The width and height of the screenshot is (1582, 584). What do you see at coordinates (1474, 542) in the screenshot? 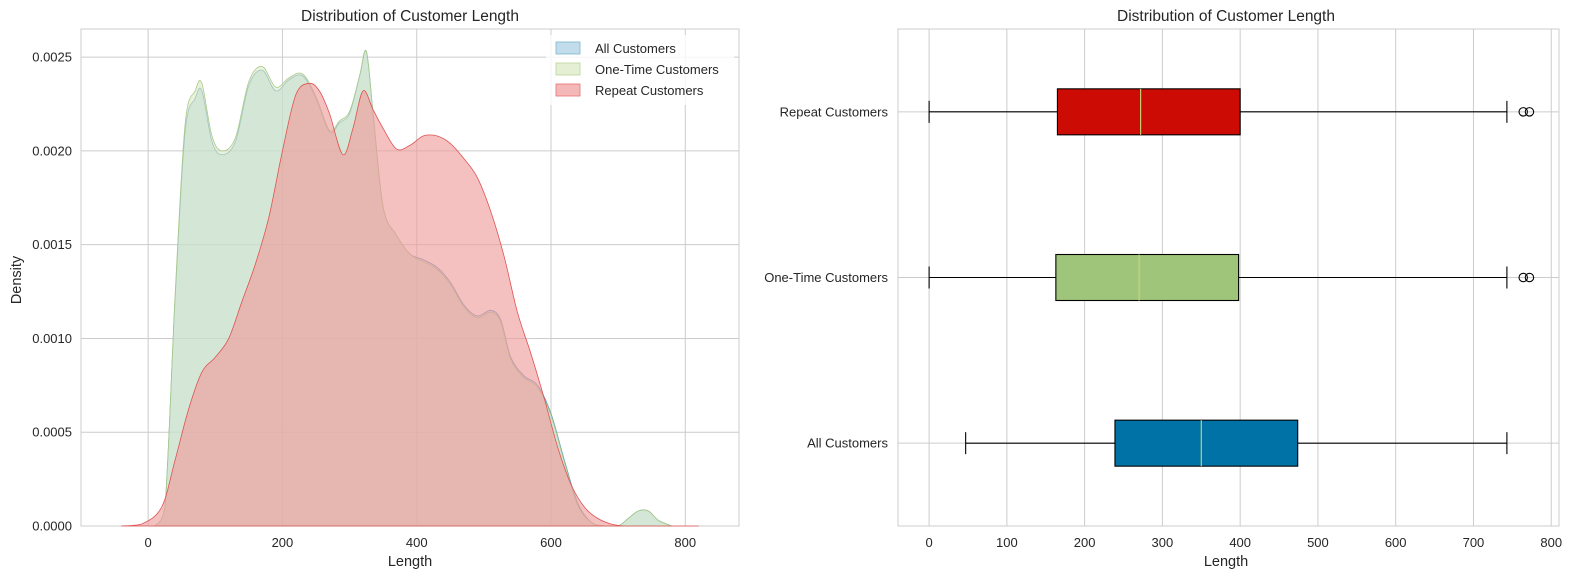
I see `box-x-tick-label: 700` at bounding box center [1474, 542].